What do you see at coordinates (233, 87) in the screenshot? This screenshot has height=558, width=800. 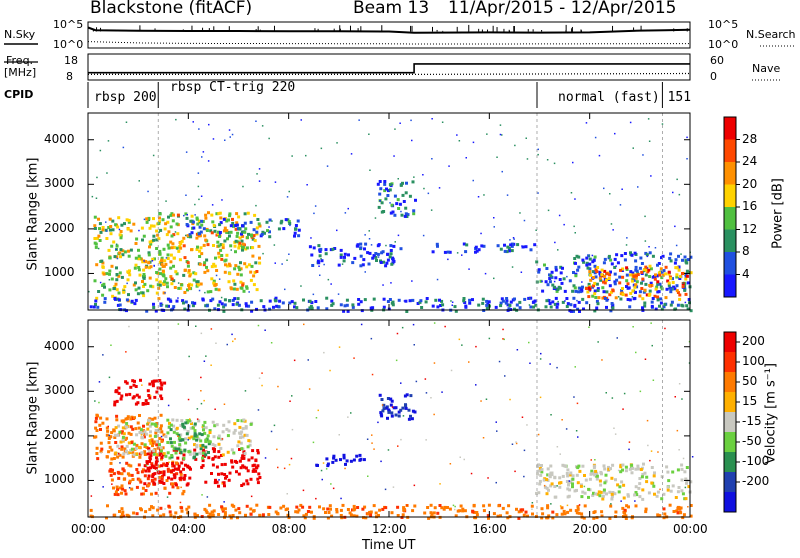 I see `mode-label-rbsp-ct-trig-220: rbsp CT-trig 220` at bounding box center [233, 87].